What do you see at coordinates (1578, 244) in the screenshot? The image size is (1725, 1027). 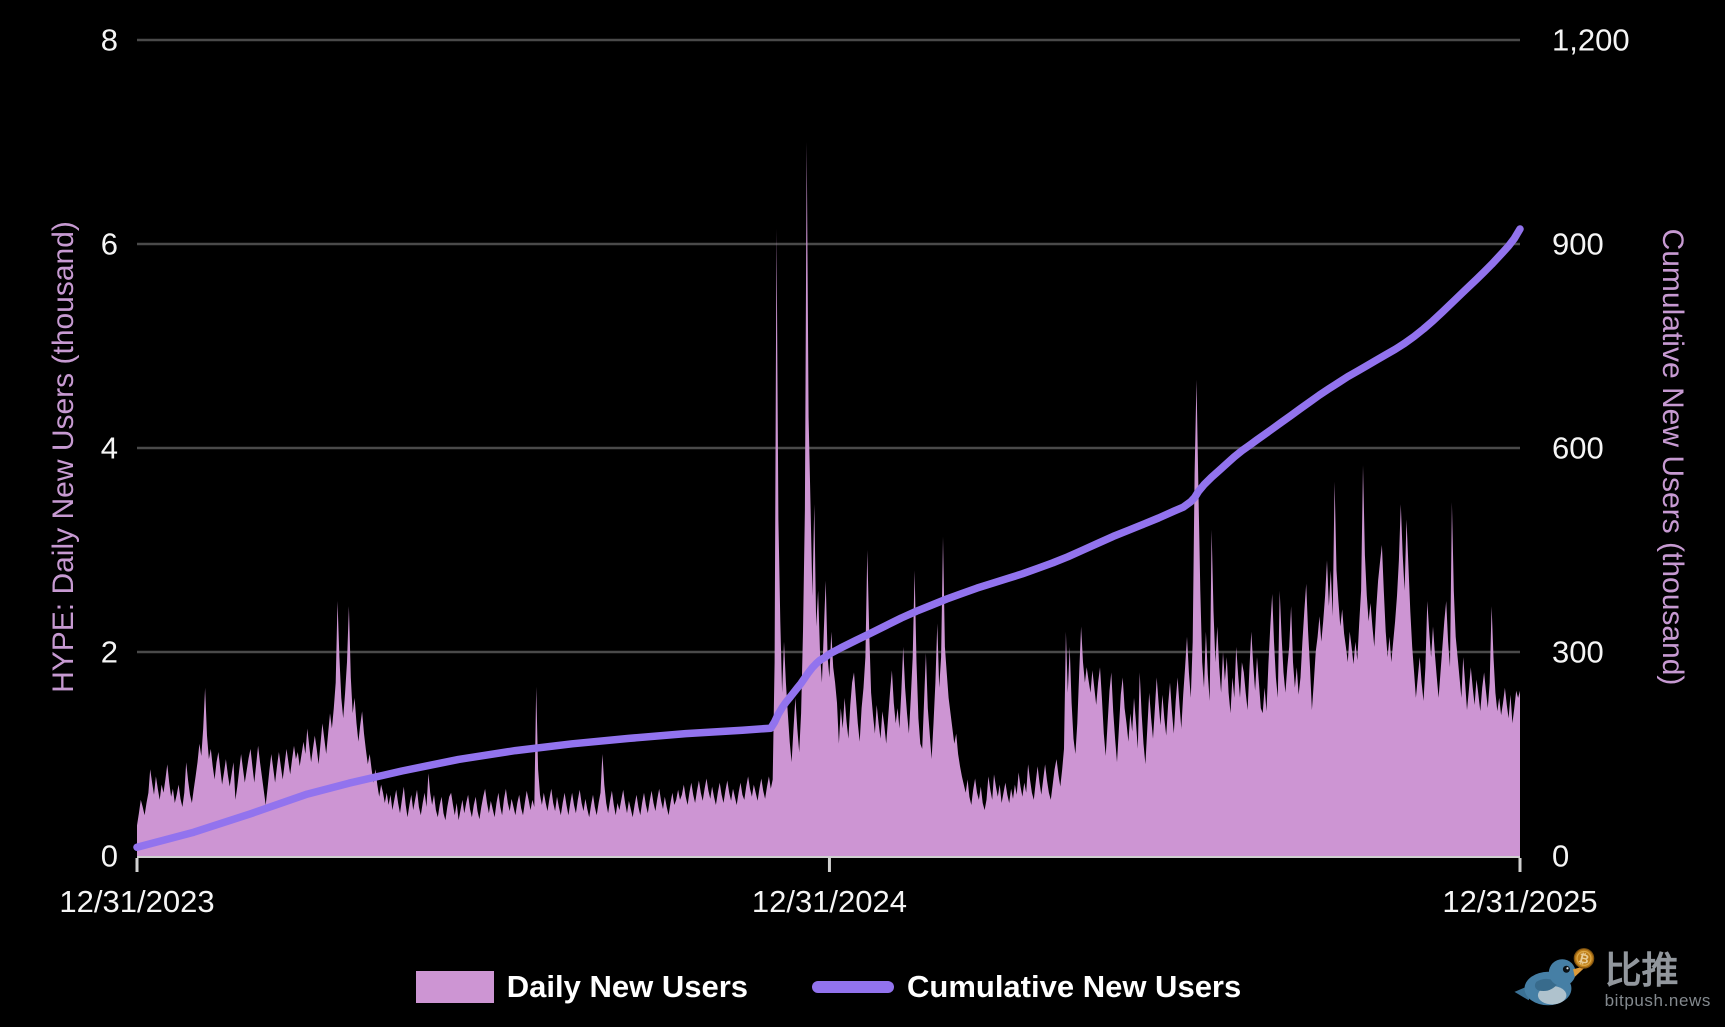 I see `y-right-tick-label-900: 900` at bounding box center [1578, 244].